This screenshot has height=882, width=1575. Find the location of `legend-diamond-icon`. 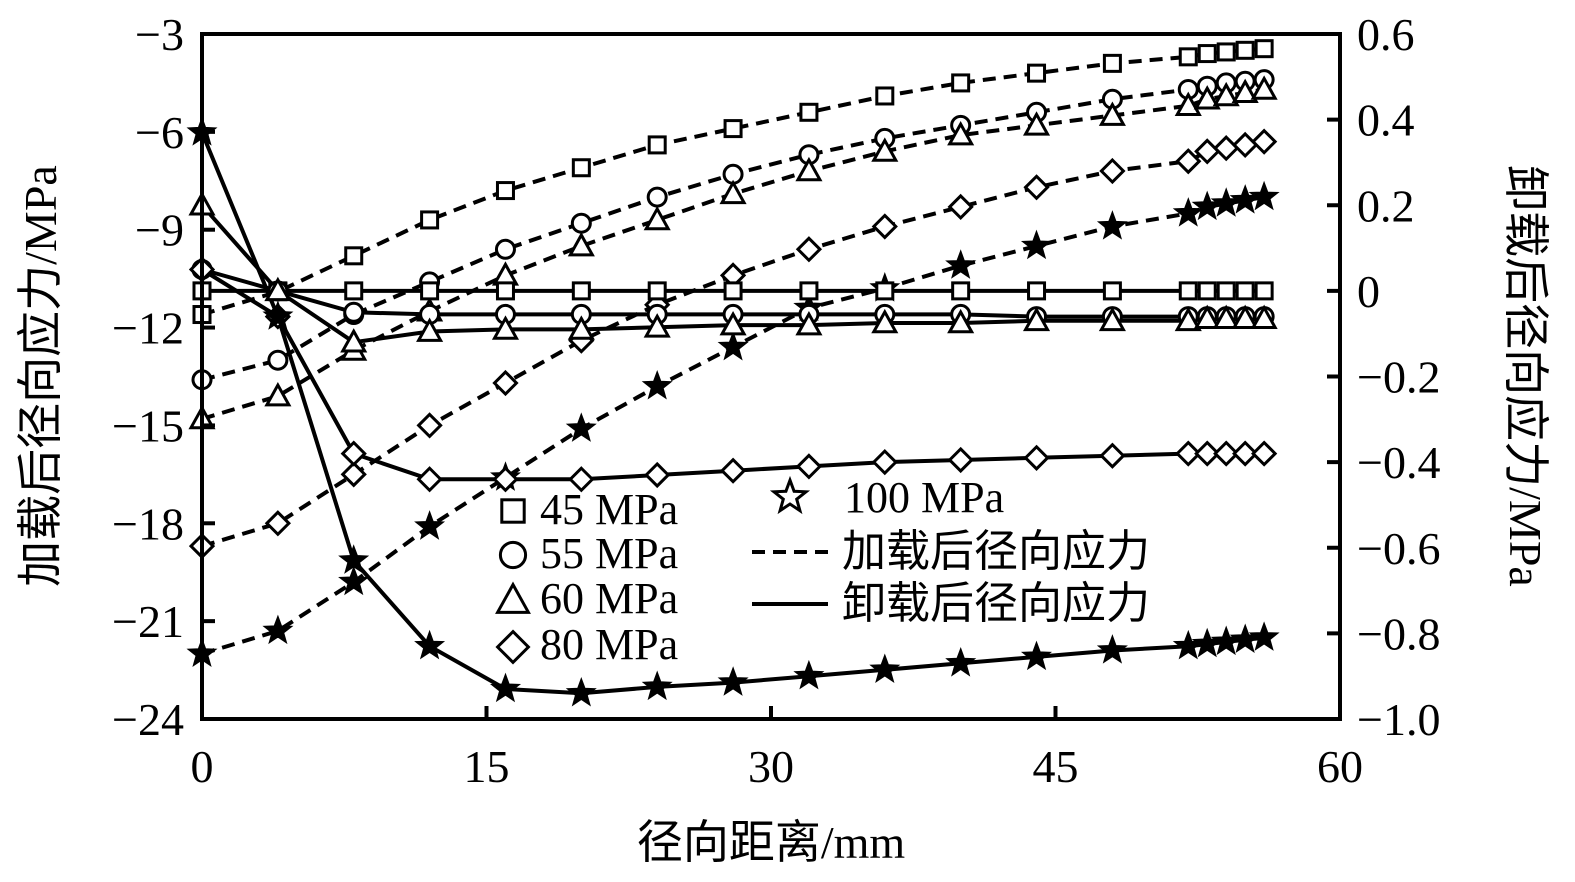

legend-diamond-icon is located at coordinates (513, 647).